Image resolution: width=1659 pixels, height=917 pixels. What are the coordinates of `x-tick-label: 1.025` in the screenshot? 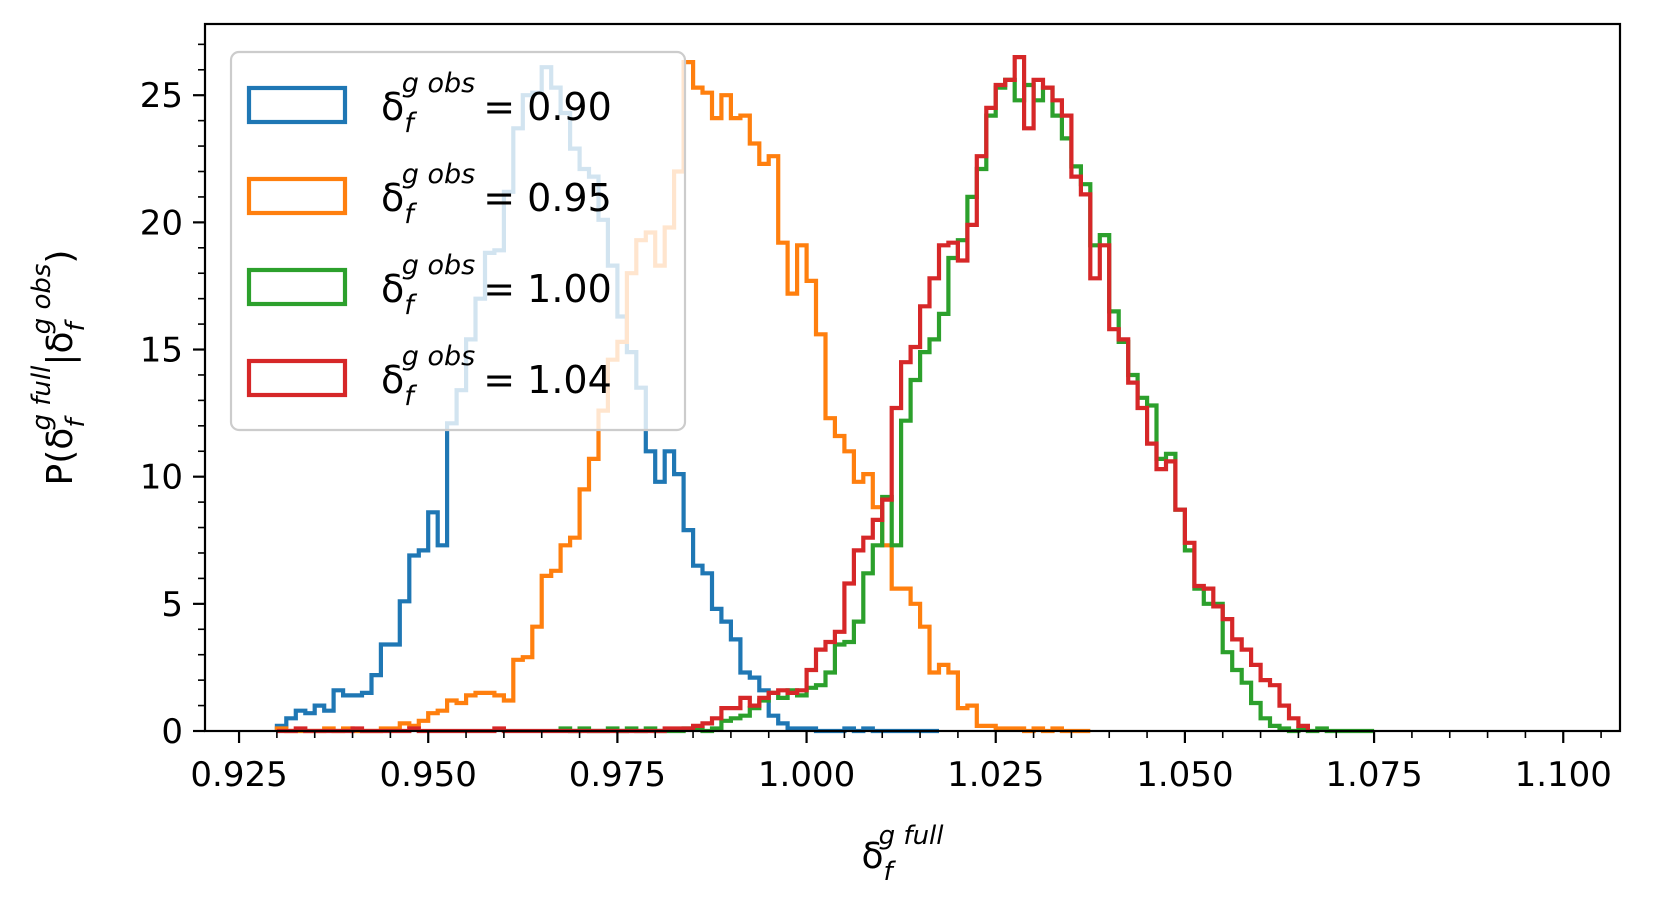 It's located at (995, 775).